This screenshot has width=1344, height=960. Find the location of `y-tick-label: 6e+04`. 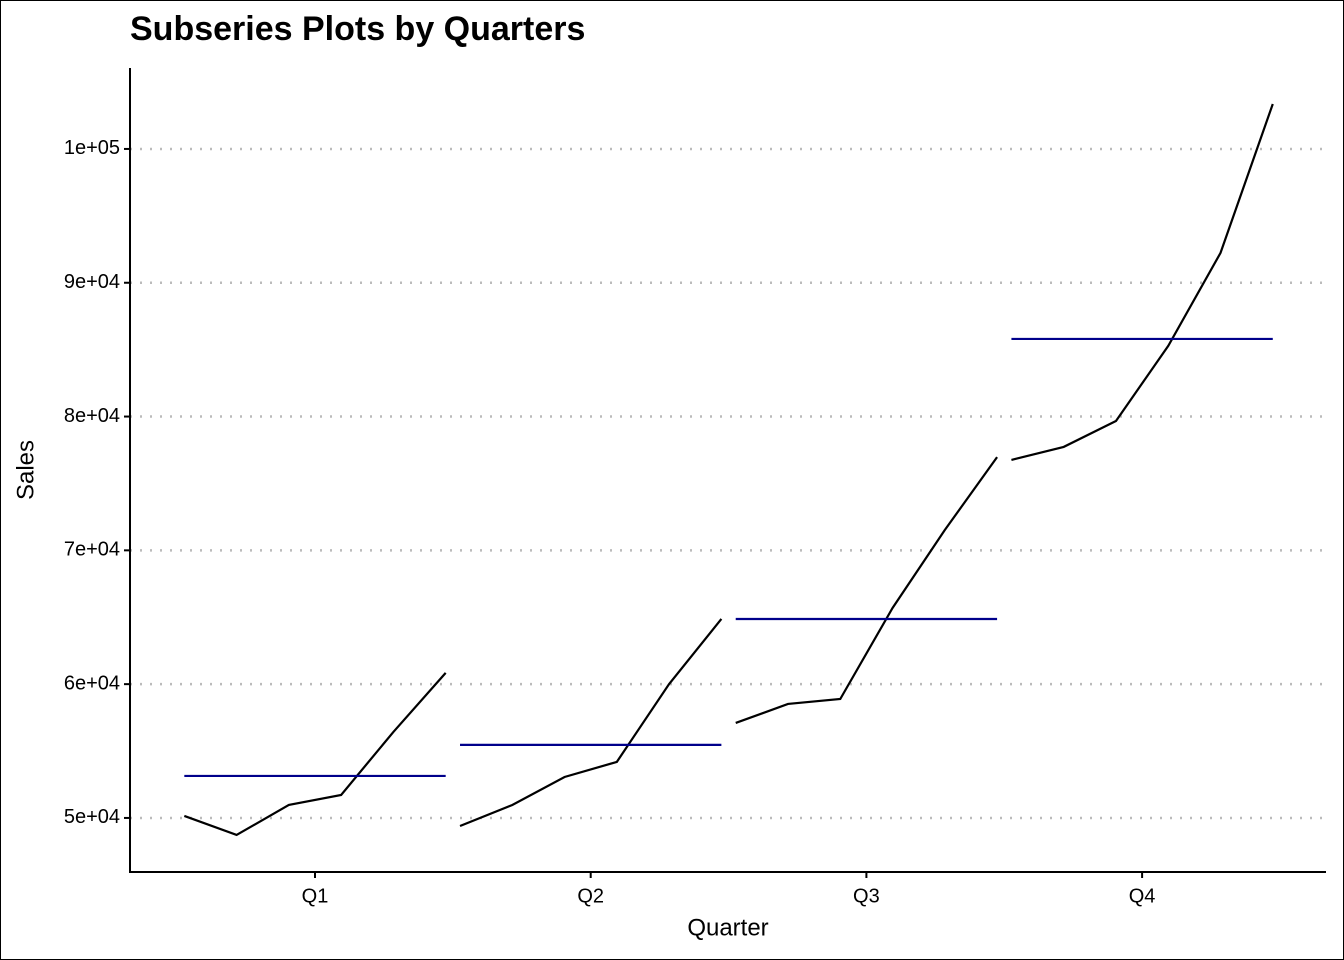

y-tick-label: 6e+04 is located at coordinates (92, 683).